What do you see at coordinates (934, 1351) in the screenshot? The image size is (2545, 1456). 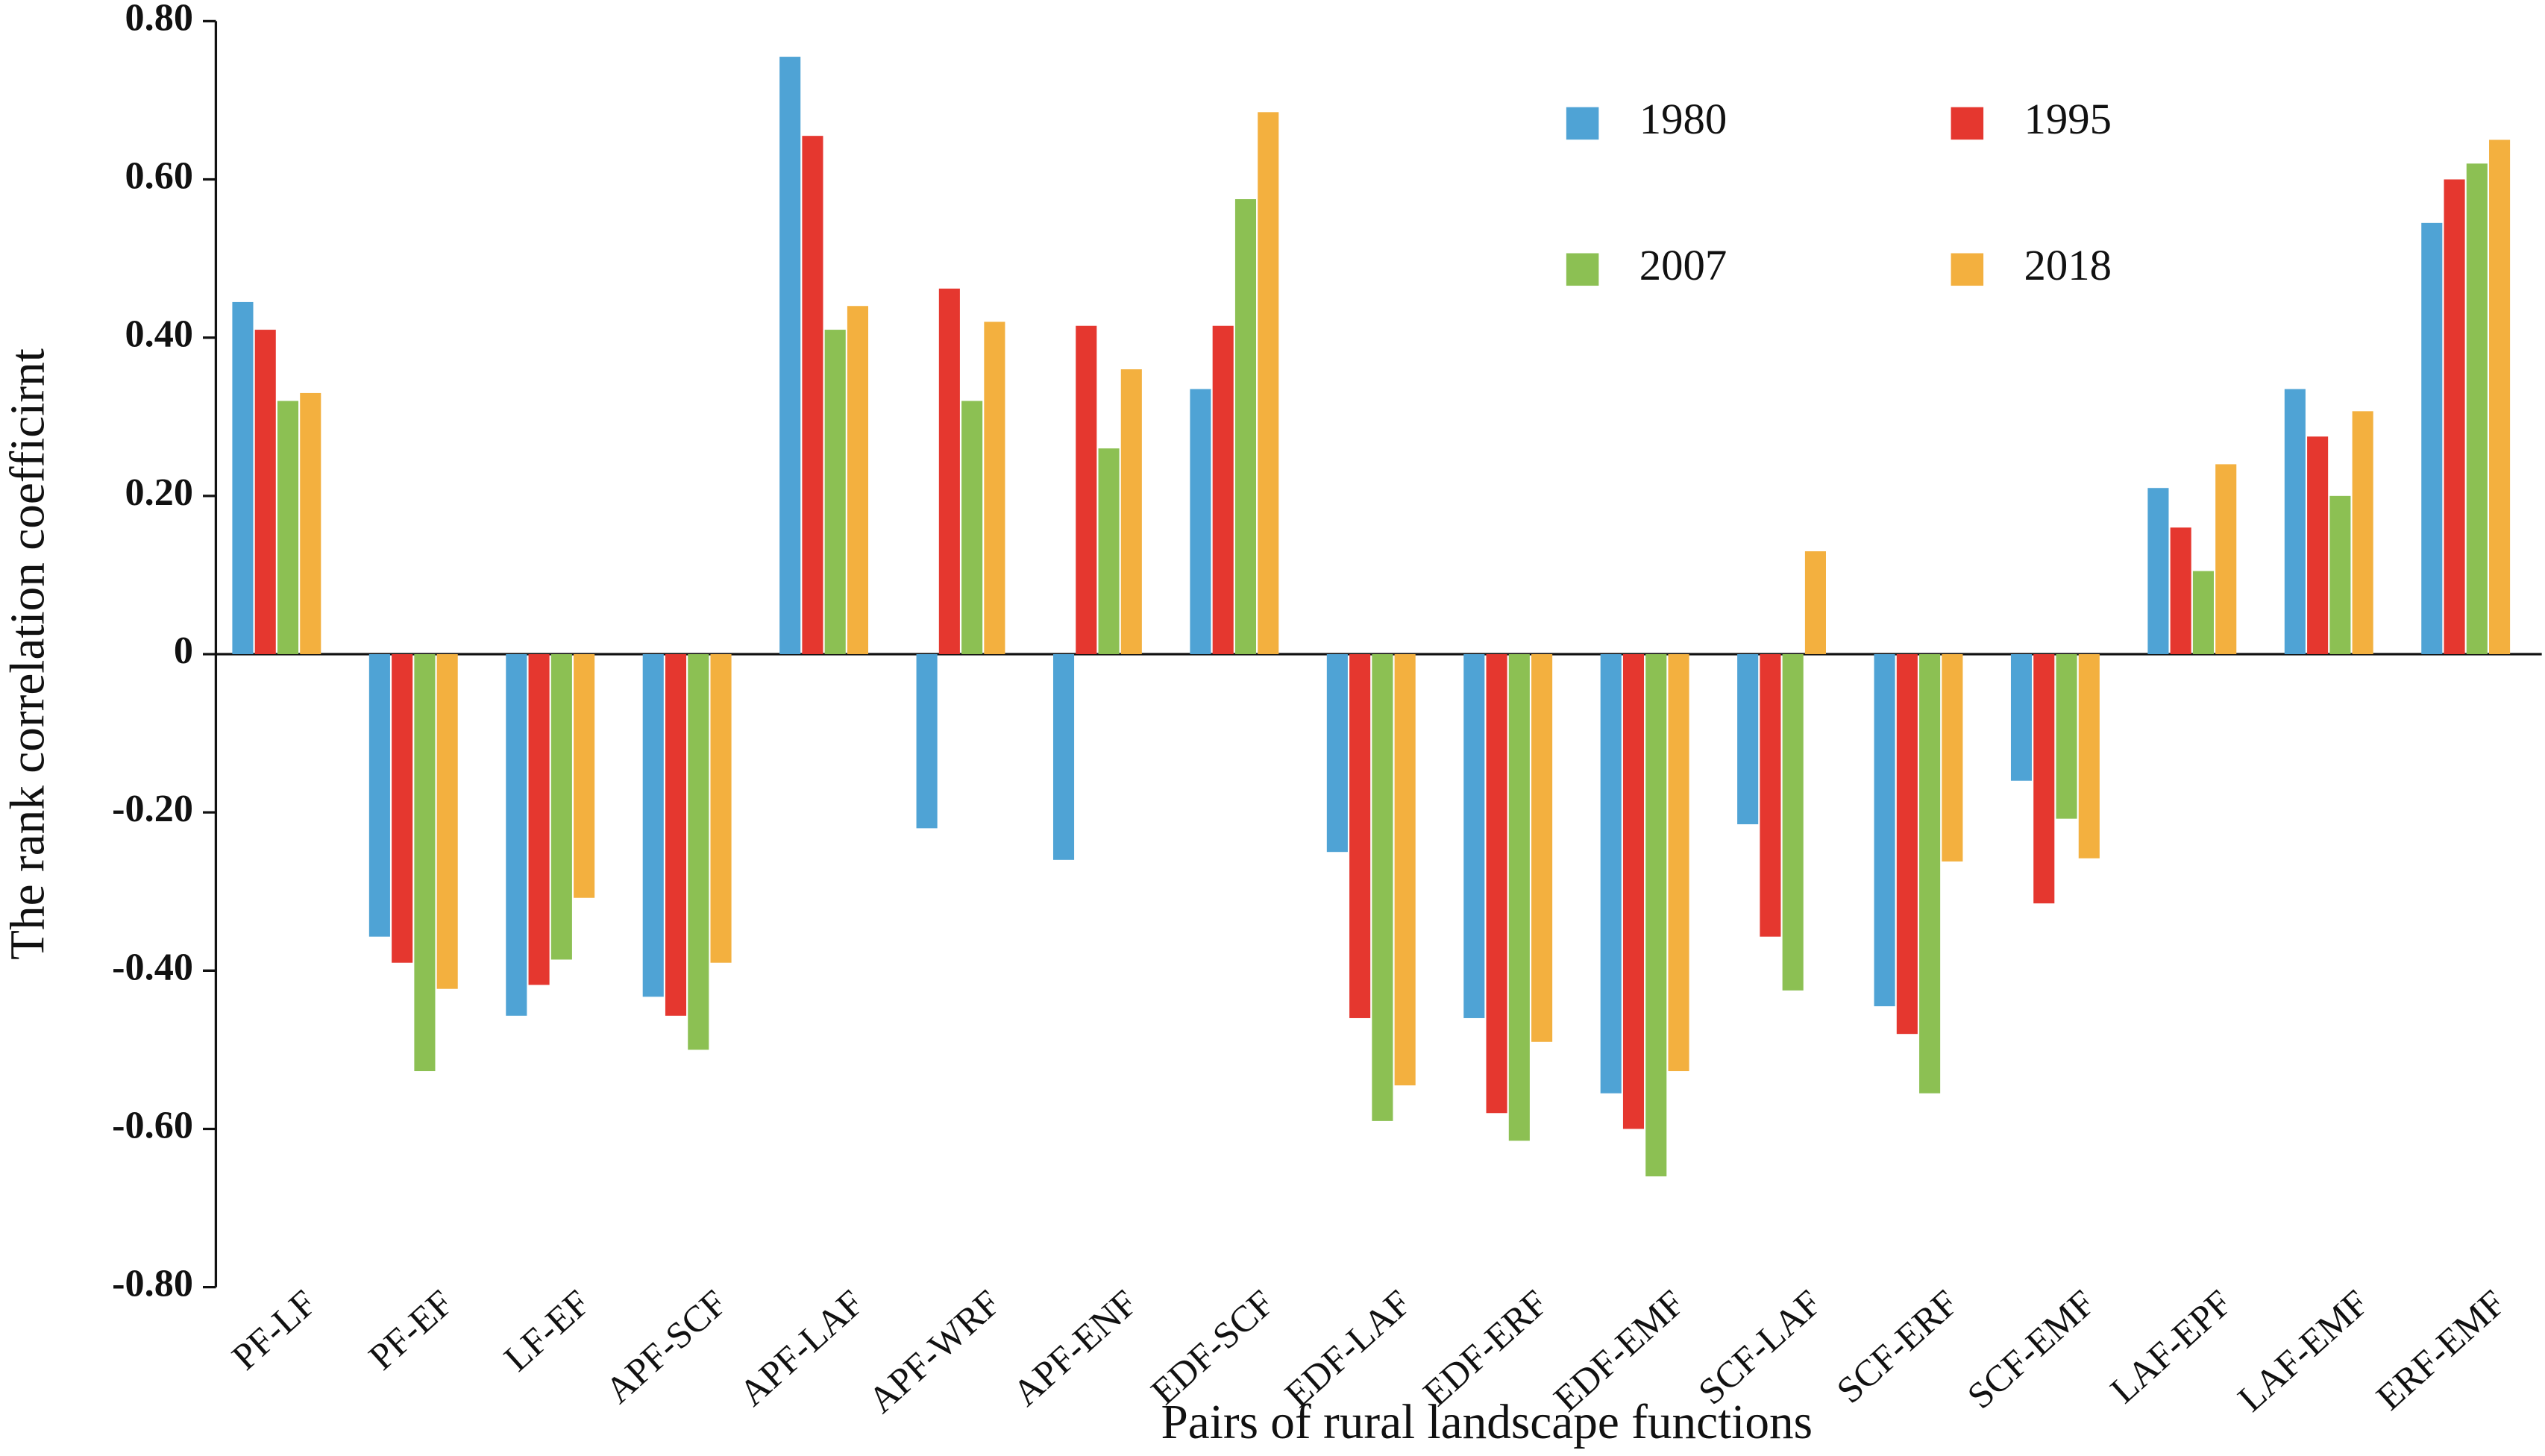 I see `x-tick-label: APF-WRF` at bounding box center [934, 1351].